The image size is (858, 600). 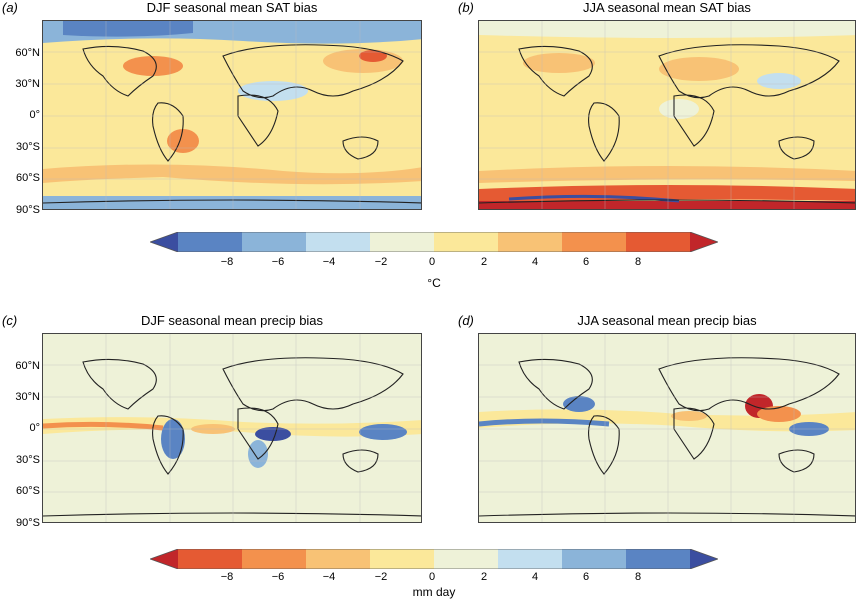 I want to click on colorbar-sat-svg, so click(x=434, y=242).